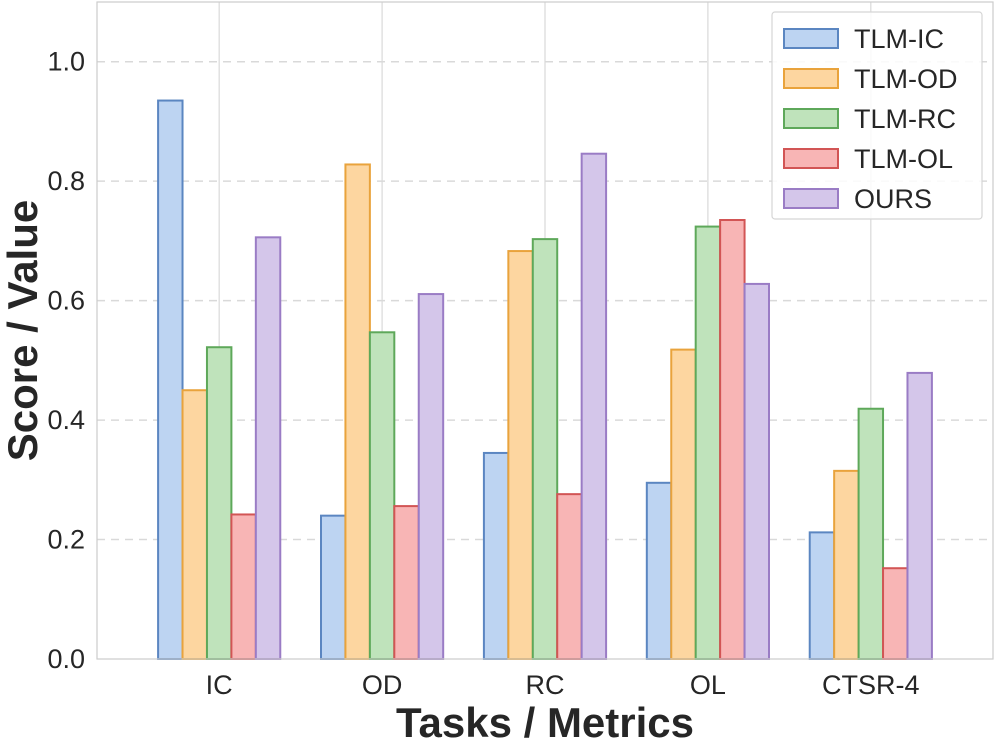 Image resolution: width=996 pixels, height=744 pixels. I want to click on legend: TLM-IC TLM-OD TLM-RC TLM-OL OURS, so click(877, 115).